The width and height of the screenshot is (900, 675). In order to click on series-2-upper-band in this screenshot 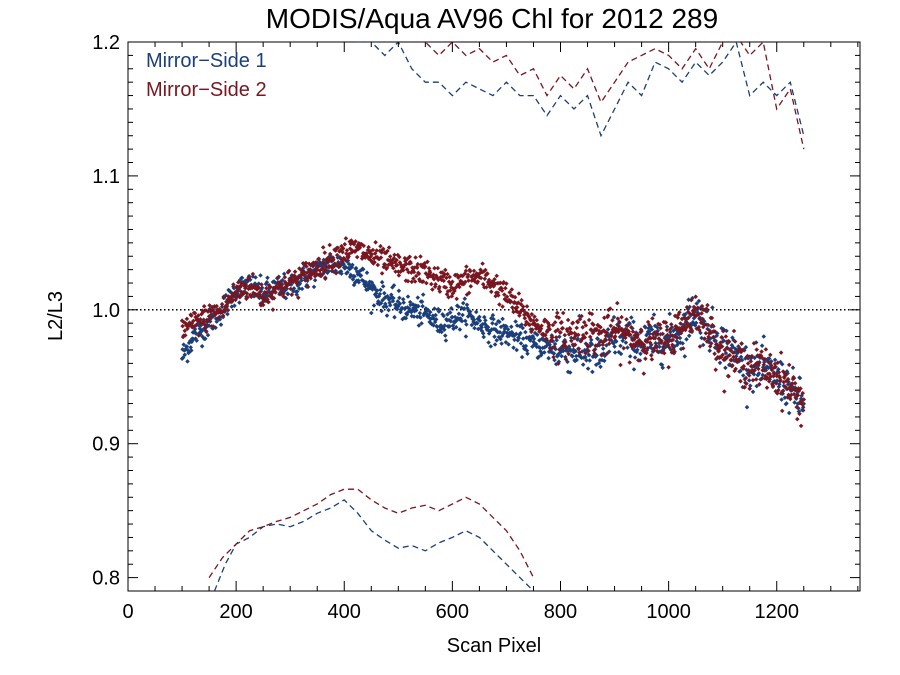, I will do `click(614, 96)`.